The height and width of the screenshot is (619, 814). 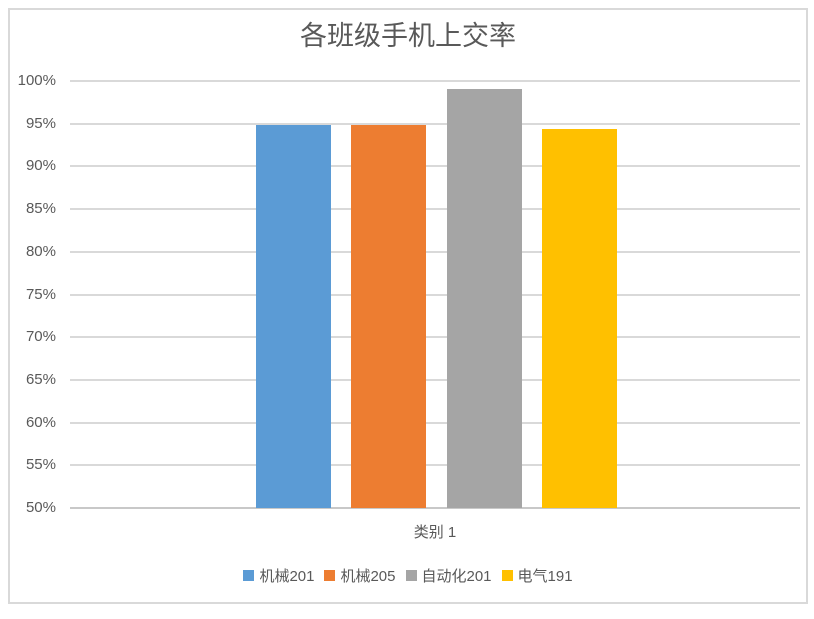 I want to click on legend-item: 机械205, so click(x=360, y=575).